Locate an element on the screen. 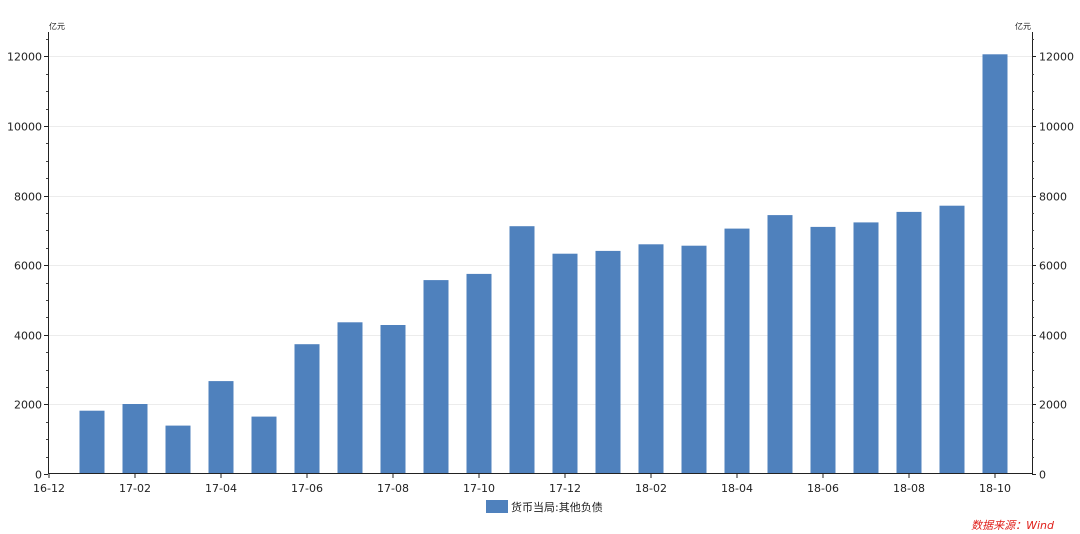  right-y-tick-label: 6000 is located at coordinates (1053, 266).